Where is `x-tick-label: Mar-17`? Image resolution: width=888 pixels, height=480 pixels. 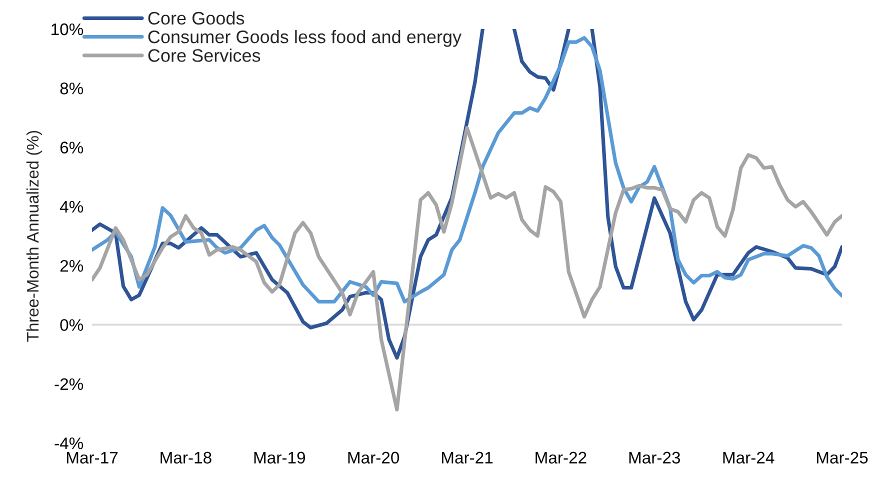 x-tick-label: Mar-17 is located at coordinates (92, 458).